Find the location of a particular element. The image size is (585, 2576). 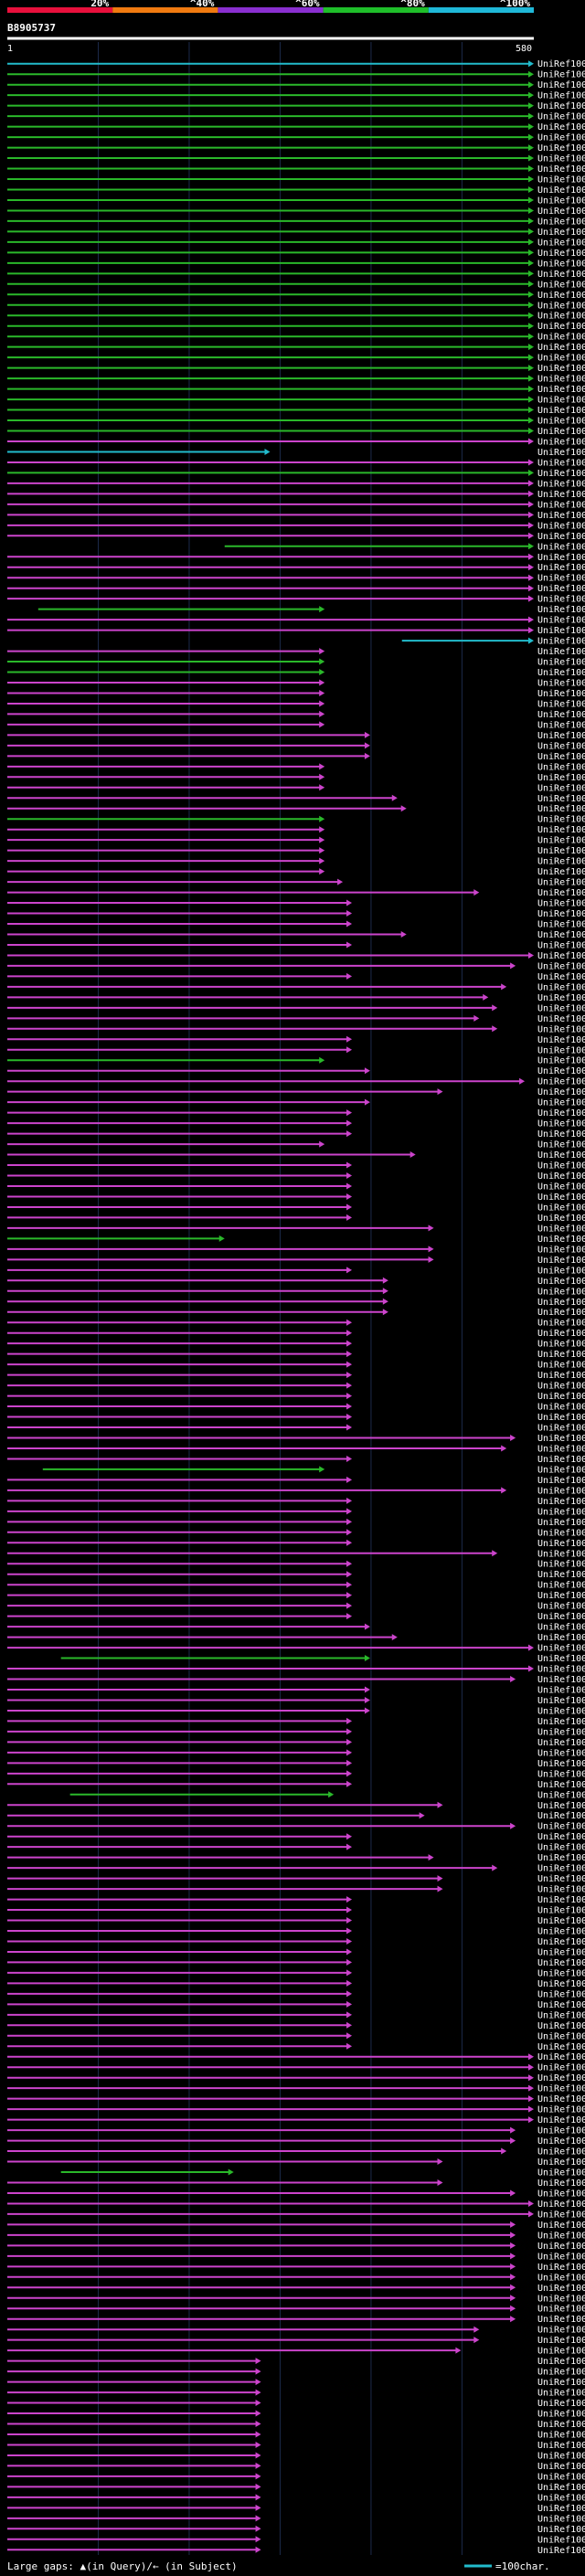

hit-row: UniRef100_Q17B79 is located at coordinates (296, 1722).